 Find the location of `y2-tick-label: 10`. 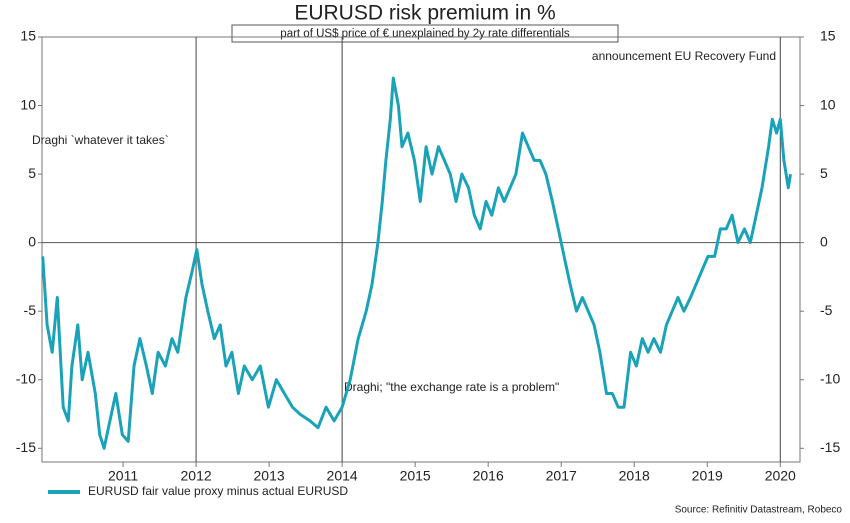

y2-tick-label: 10 is located at coordinates (828, 104).